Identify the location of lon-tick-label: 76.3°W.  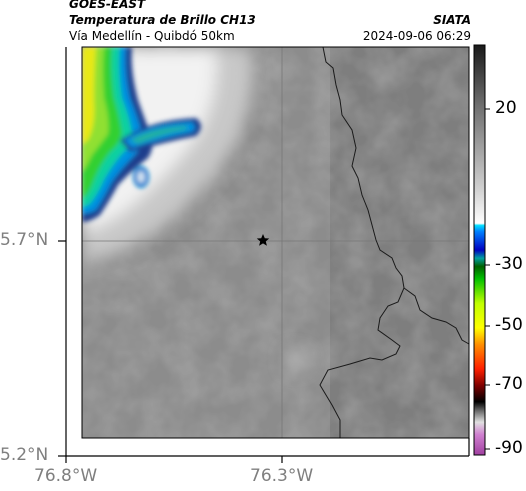
(282, 476).